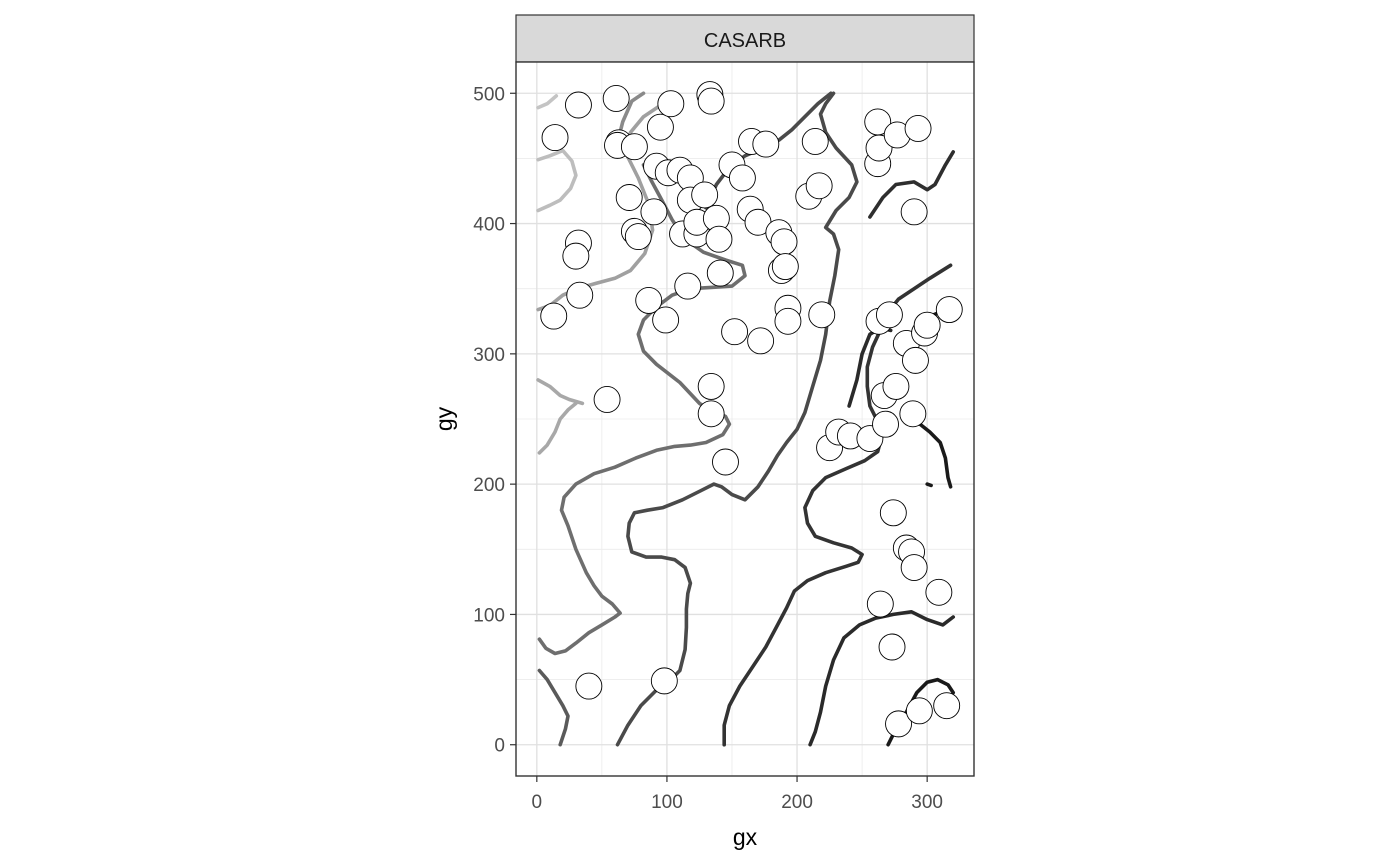 The width and height of the screenshot is (1400, 866). Describe the element at coordinates (667, 802) in the screenshot. I see `x-tick-label: 100` at that location.